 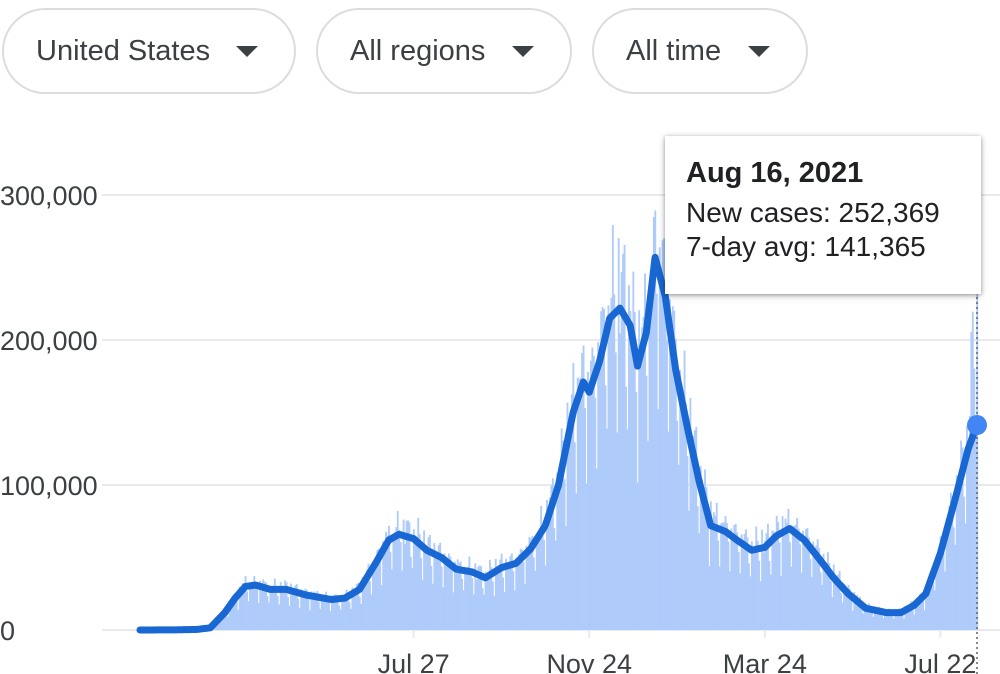 What do you see at coordinates (940, 661) in the screenshot?
I see `x-tick-label: Jul 22` at bounding box center [940, 661].